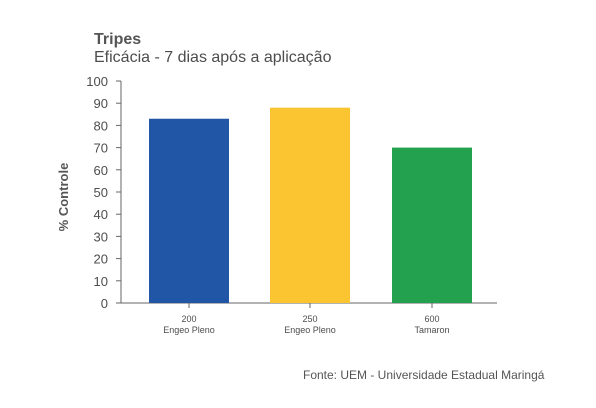  What do you see at coordinates (101, 148) in the screenshot?
I see `y-tick-label: 70` at bounding box center [101, 148].